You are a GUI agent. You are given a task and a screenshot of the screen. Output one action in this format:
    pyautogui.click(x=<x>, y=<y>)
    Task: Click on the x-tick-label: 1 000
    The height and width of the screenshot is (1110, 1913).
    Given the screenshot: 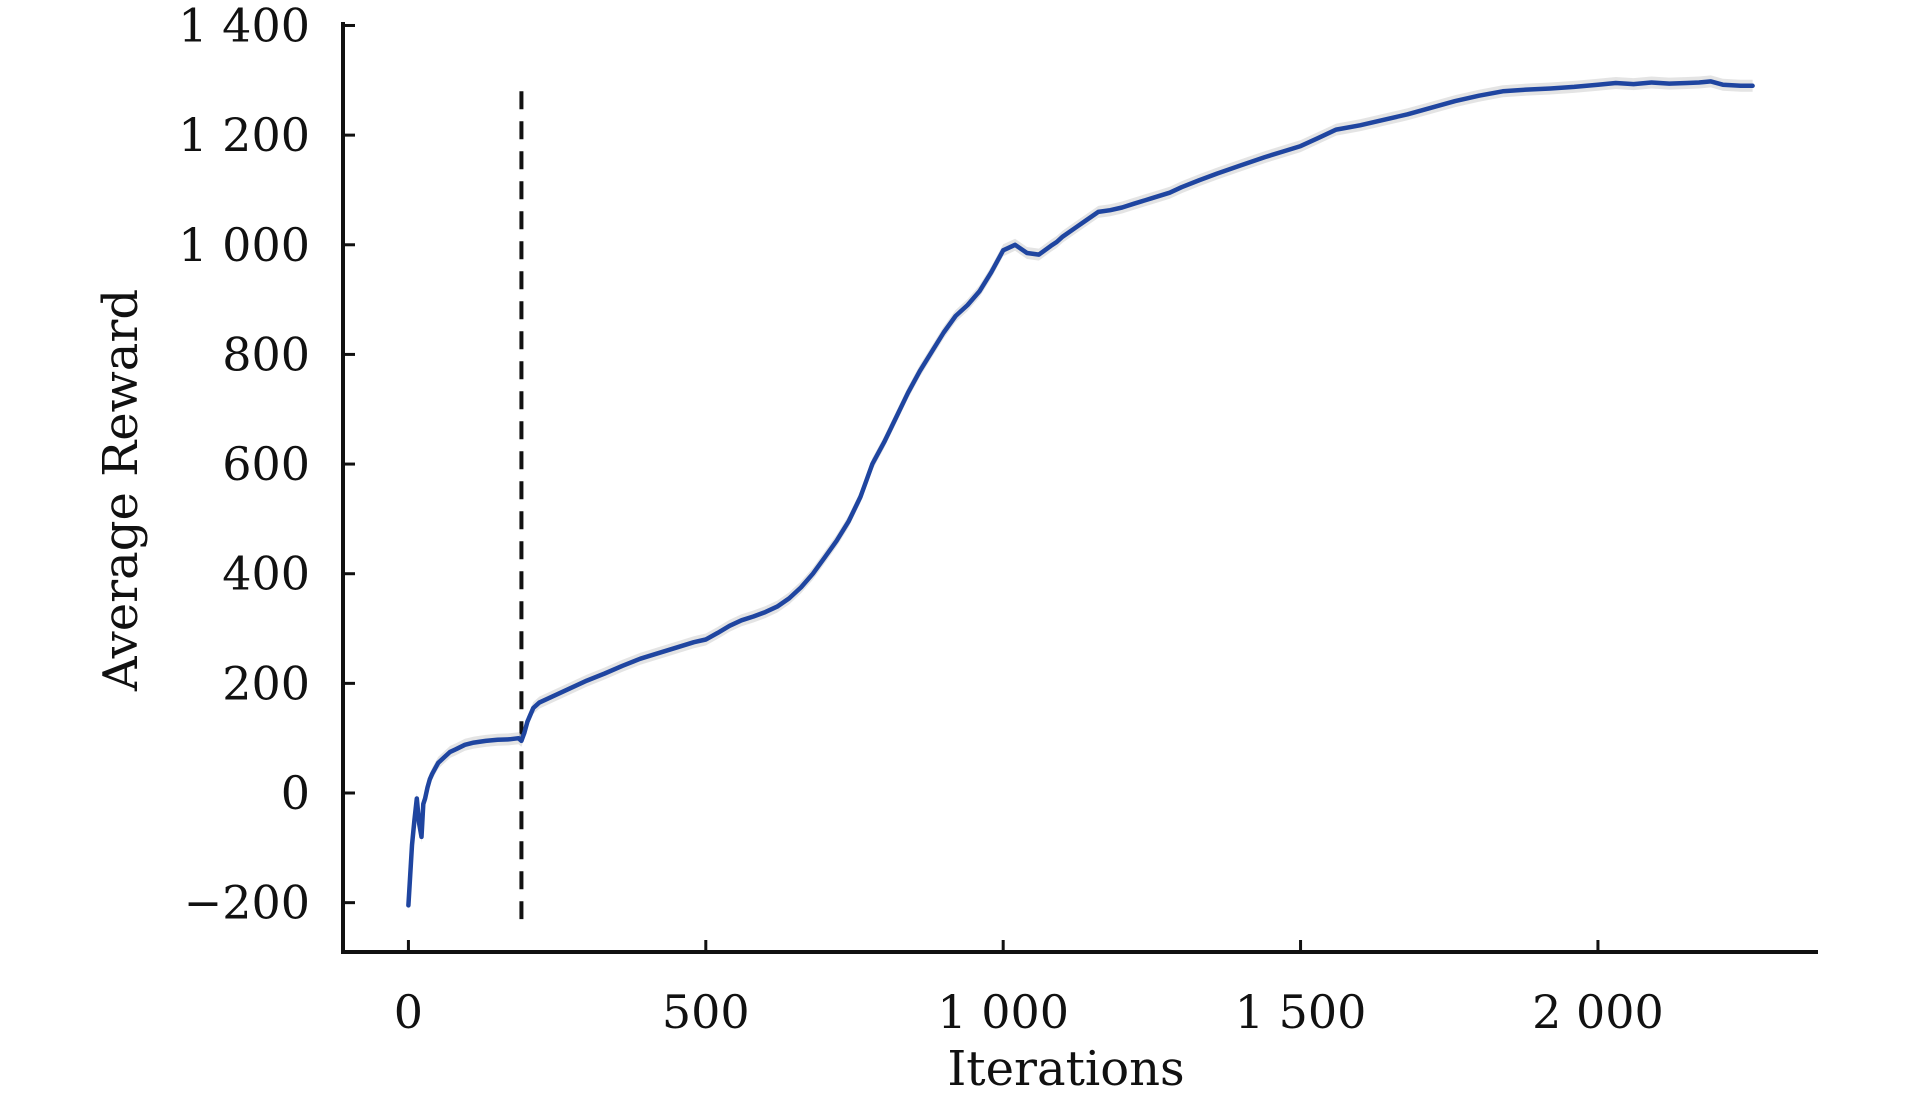 What is the action you would take?
    pyautogui.click(x=1003, y=1012)
    